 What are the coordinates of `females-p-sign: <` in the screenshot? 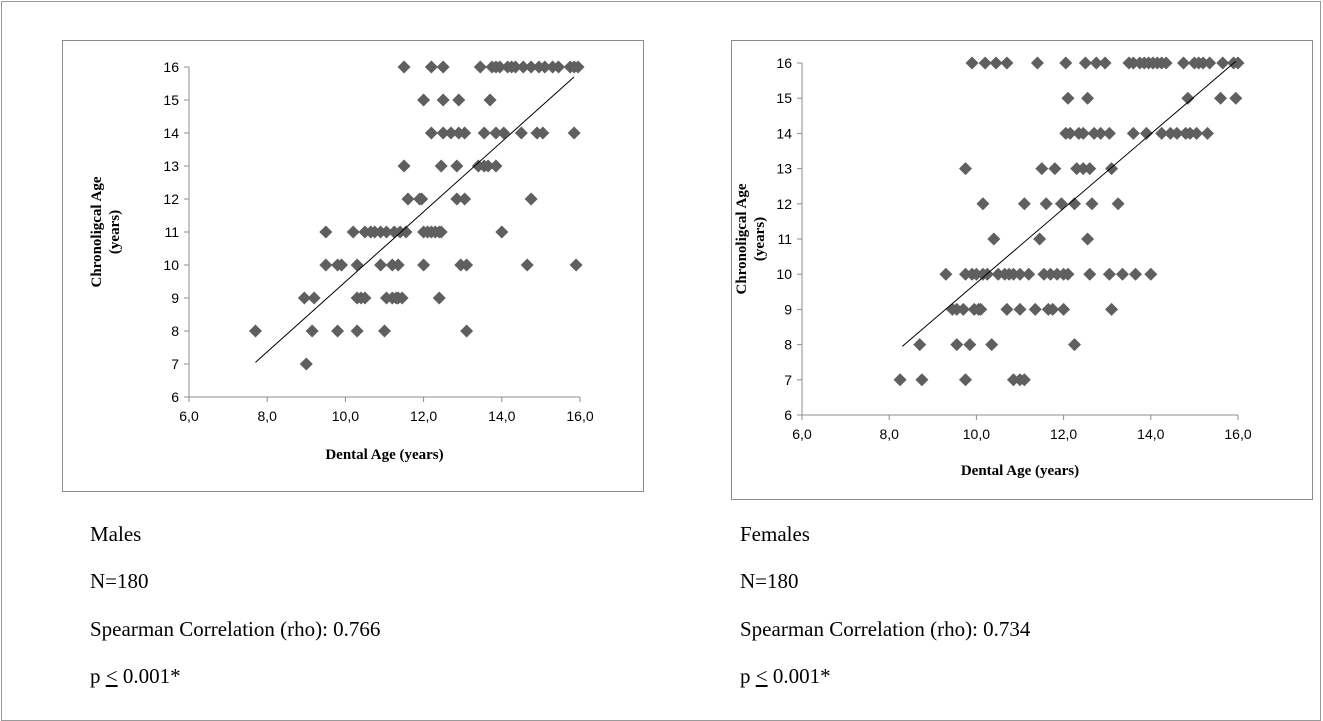 It's located at (761, 676).